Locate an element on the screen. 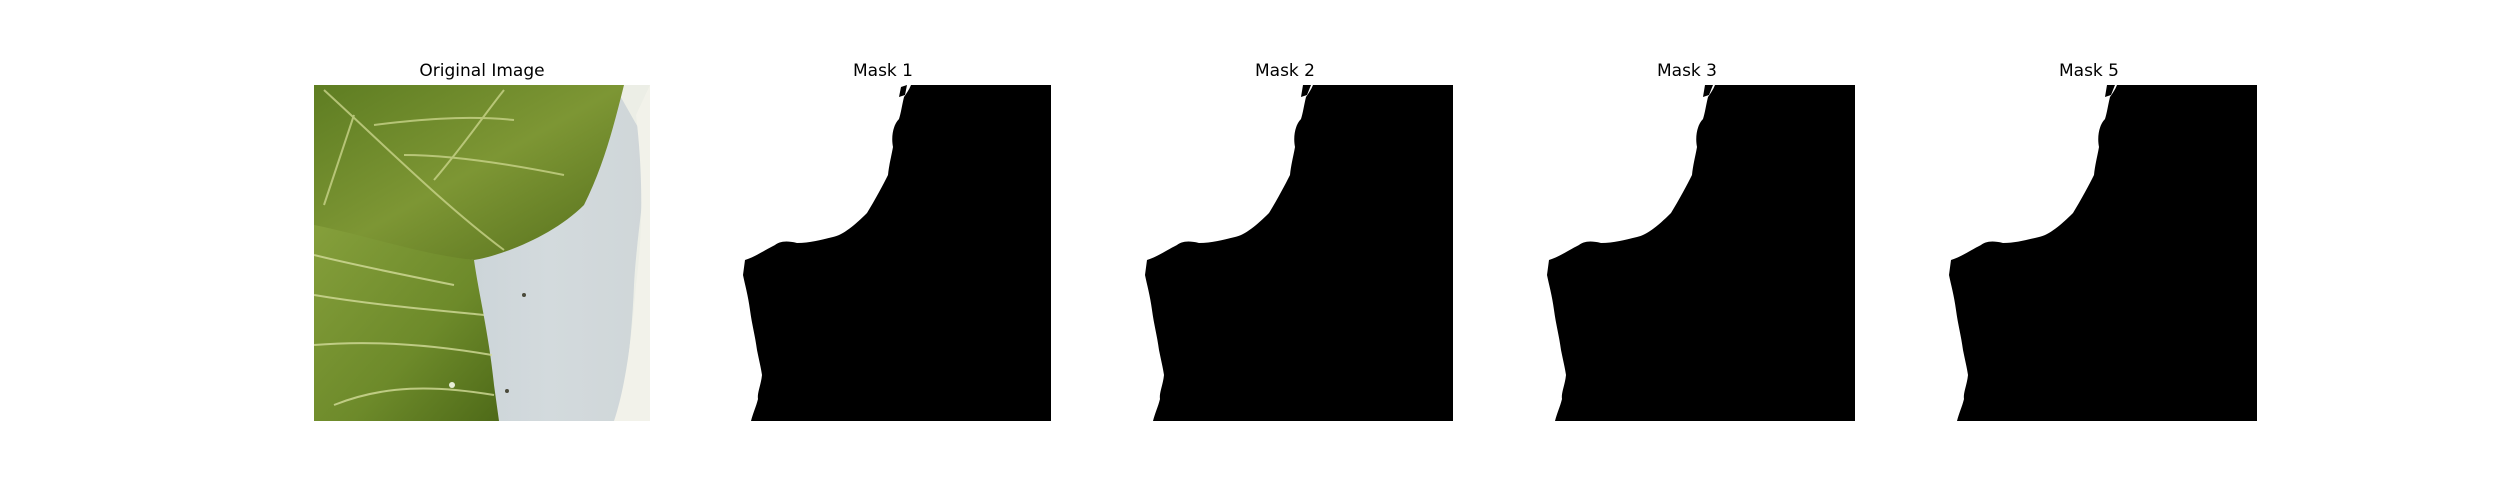  mask-2-title: Mask 2 is located at coordinates (1284, 71).